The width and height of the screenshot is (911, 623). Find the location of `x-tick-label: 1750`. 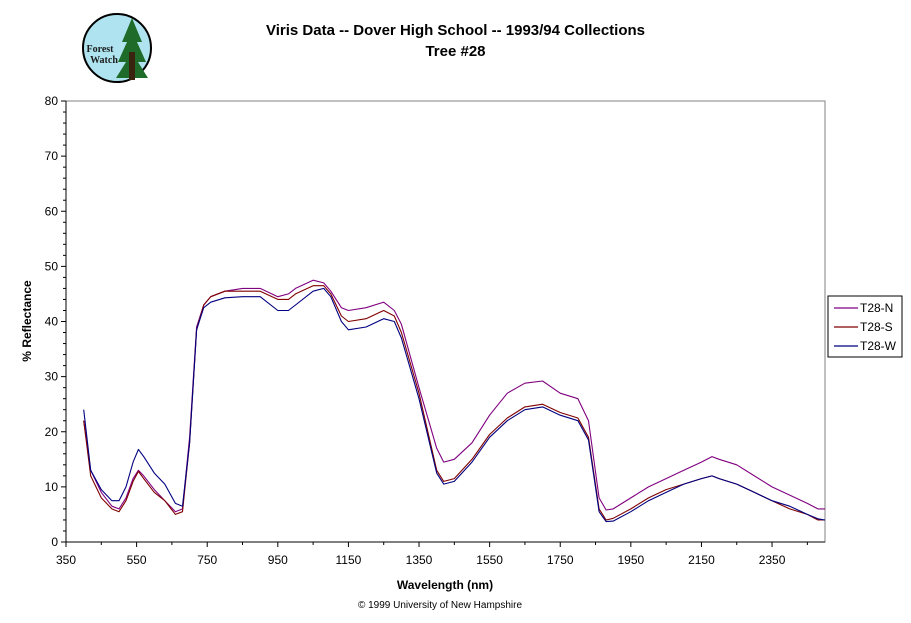

x-tick-label: 1750 is located at coordinates (560, 560).